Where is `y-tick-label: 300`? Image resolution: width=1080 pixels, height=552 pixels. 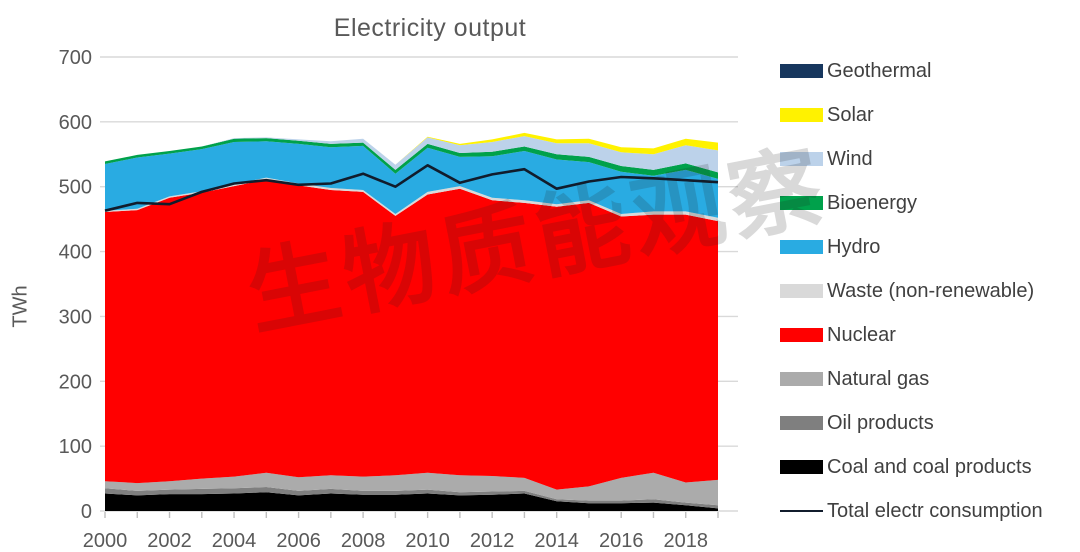 y-tick-label: 300 is located at coordinates (75, 317).